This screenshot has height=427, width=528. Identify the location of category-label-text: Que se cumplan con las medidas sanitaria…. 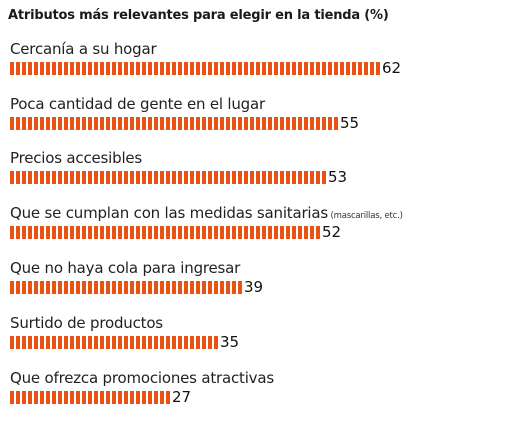
(169, 213).